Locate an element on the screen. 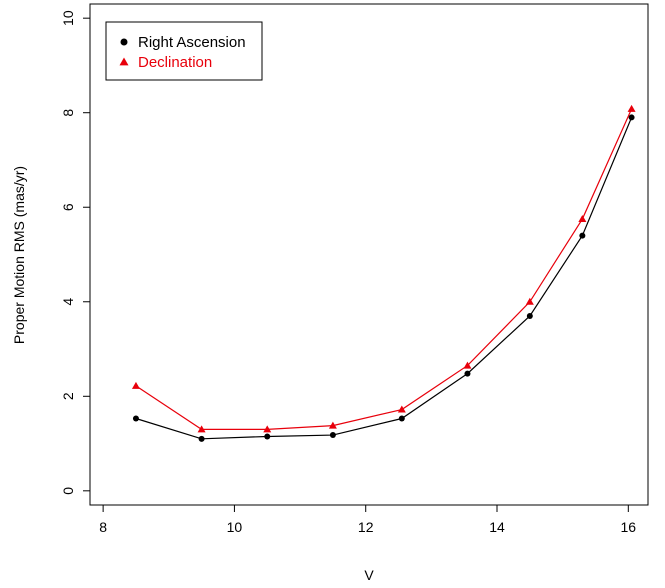 This screenshot has height=588, width=665. x-tick-label: 14 is located at coordinates (497, 527).